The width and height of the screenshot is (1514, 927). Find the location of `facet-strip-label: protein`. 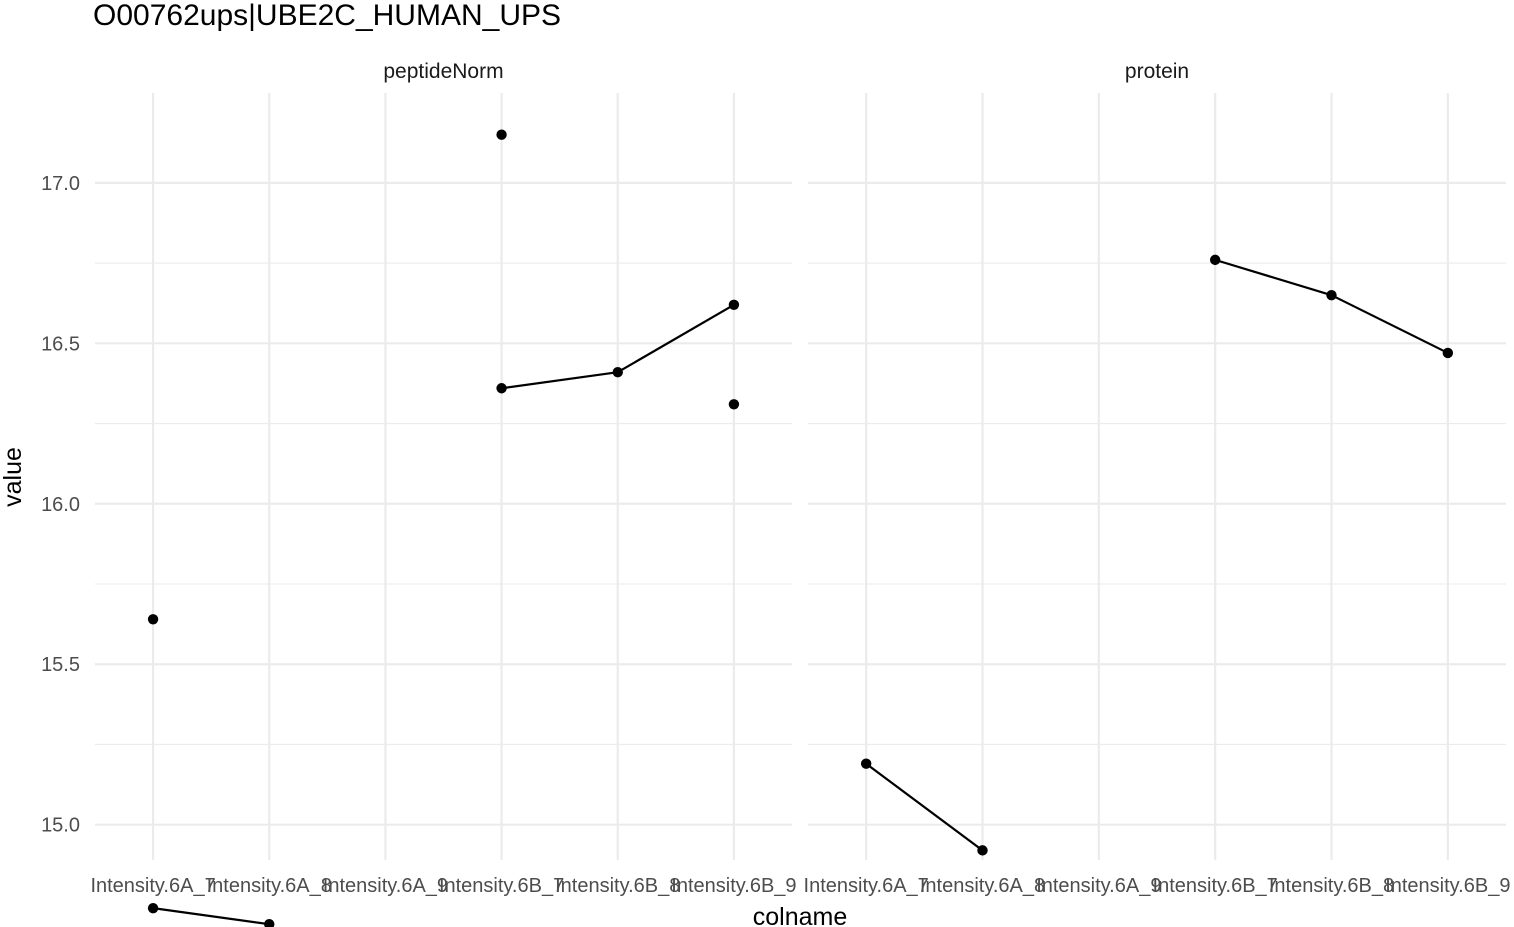

facet-strip-label: protein is located at coordinates (1157, 71).